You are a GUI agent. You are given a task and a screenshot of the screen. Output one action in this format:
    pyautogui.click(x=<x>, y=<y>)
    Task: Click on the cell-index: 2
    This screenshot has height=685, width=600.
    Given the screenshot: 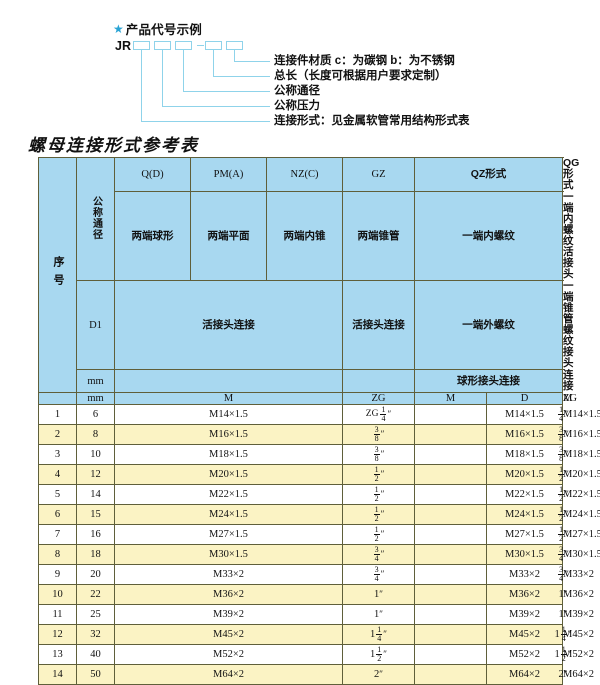 What is the action you would take?
    pyautogui.click(x=57, y=435)
    